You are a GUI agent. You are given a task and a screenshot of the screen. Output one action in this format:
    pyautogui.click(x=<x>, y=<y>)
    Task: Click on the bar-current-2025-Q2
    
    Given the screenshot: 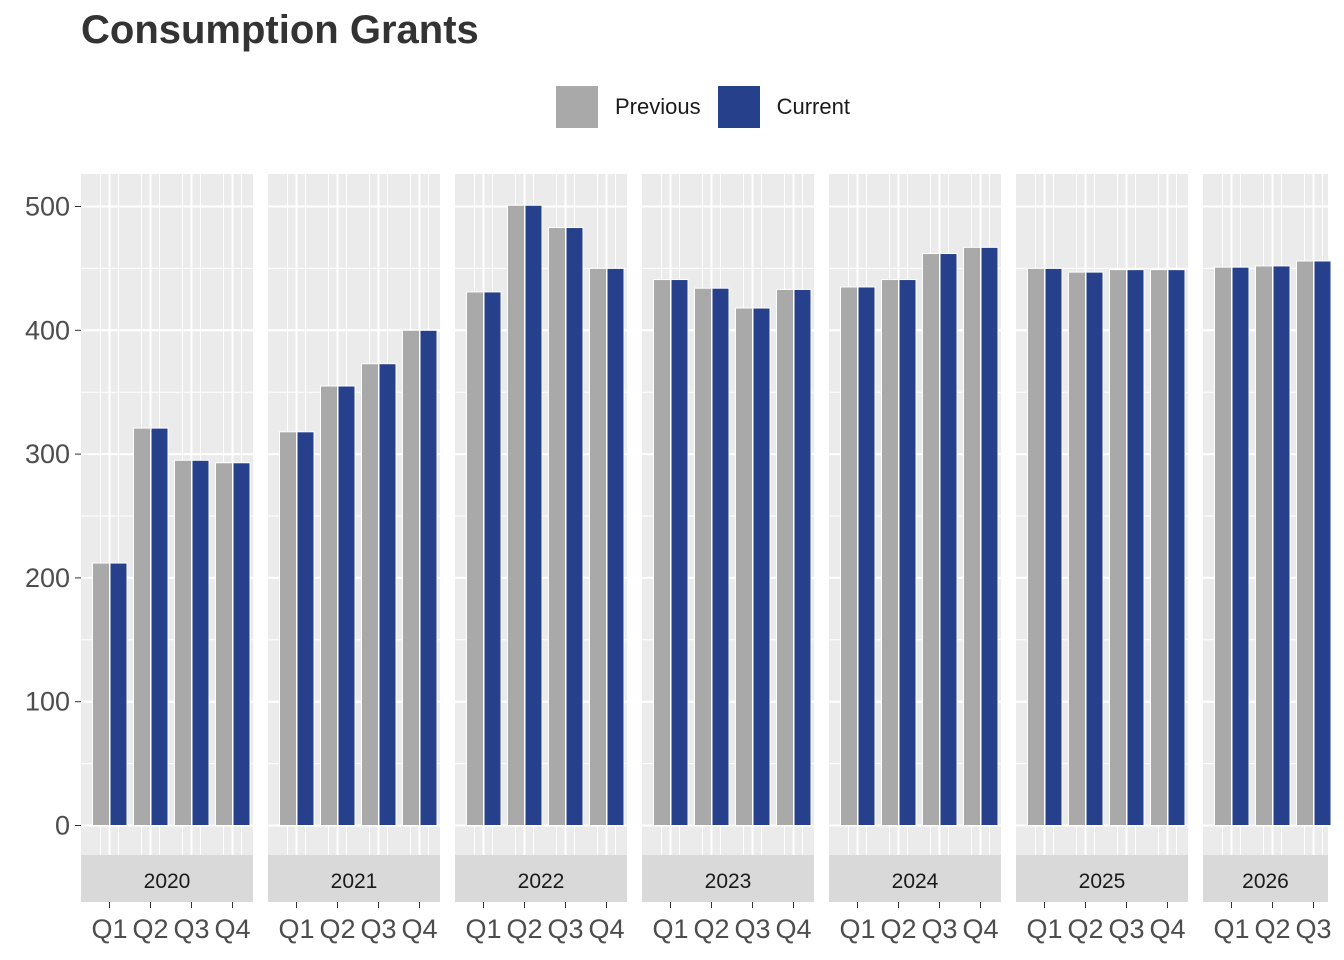 What is the action you would take?
    pyautogui.click(x=1094, y=548)
    